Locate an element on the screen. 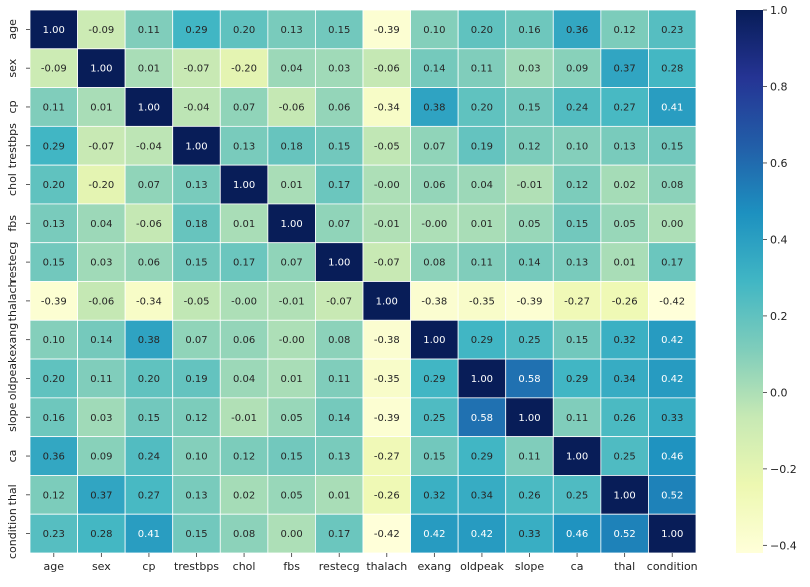  x-tick-label: fbs is located at coordinates (291, 566).